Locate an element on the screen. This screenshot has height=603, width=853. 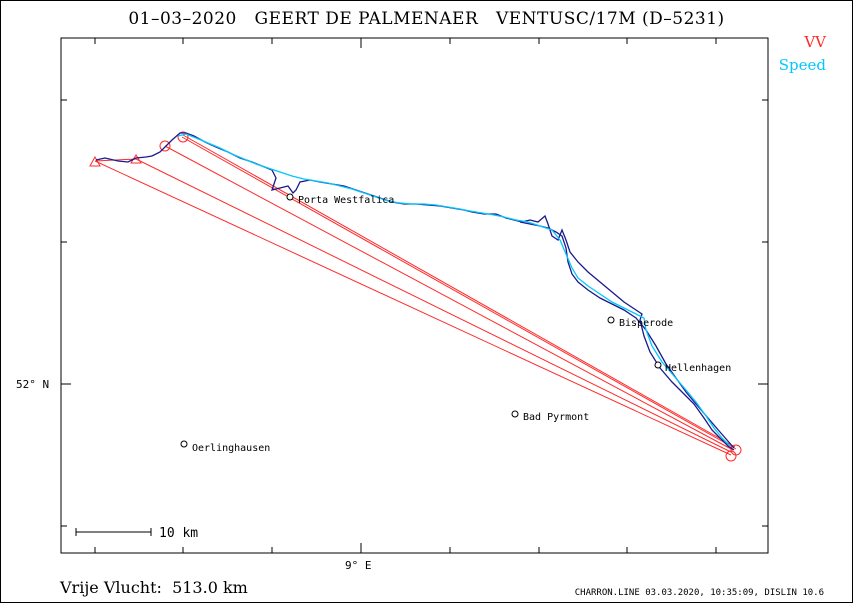
start-triangle is located at coordinates (95, 161).